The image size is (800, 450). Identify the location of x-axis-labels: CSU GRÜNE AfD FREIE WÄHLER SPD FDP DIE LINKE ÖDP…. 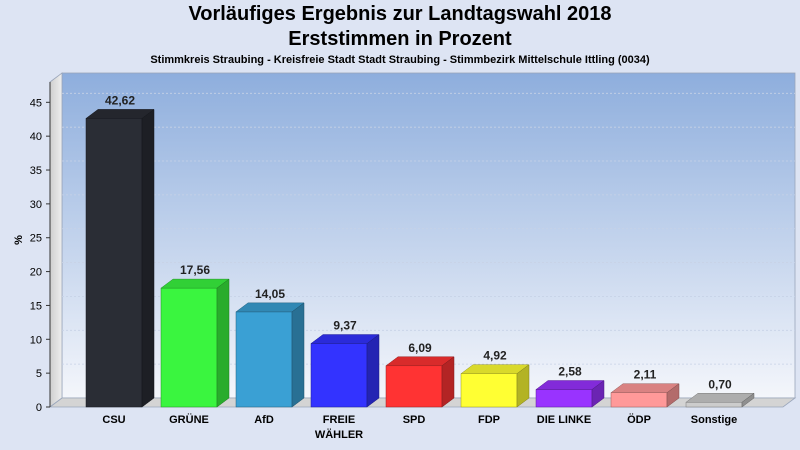
(419, 427).